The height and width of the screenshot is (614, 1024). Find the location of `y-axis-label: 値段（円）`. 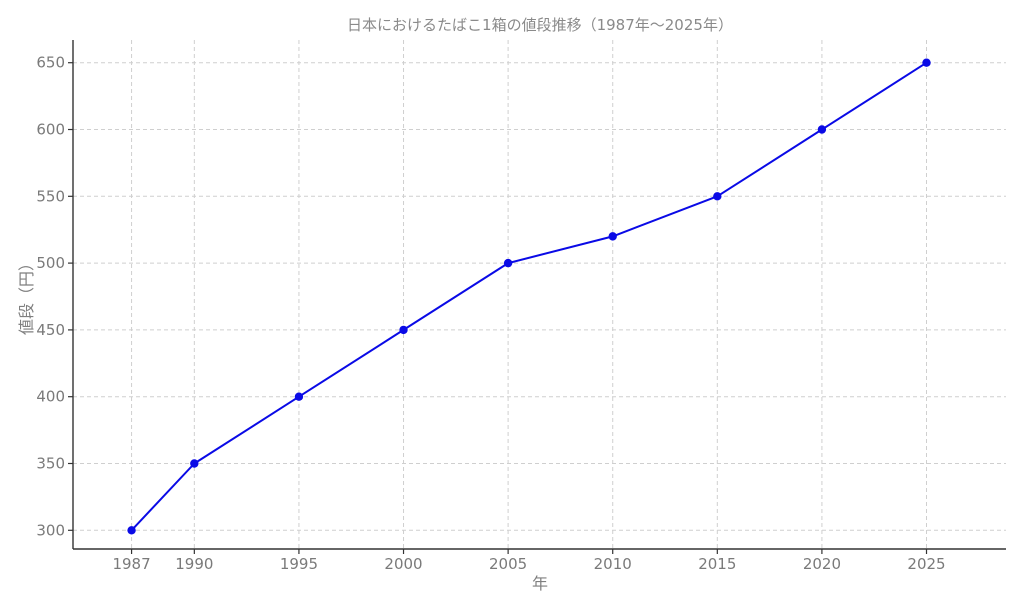

y-axis-label: 値段（円） is located at coordinates (26, 295).